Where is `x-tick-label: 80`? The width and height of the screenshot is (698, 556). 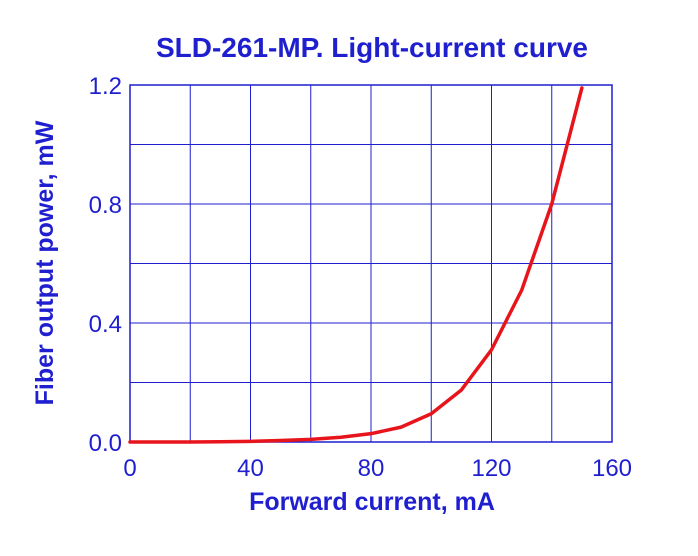 x-tick-label: 80 is located at coordinates (371, 468).